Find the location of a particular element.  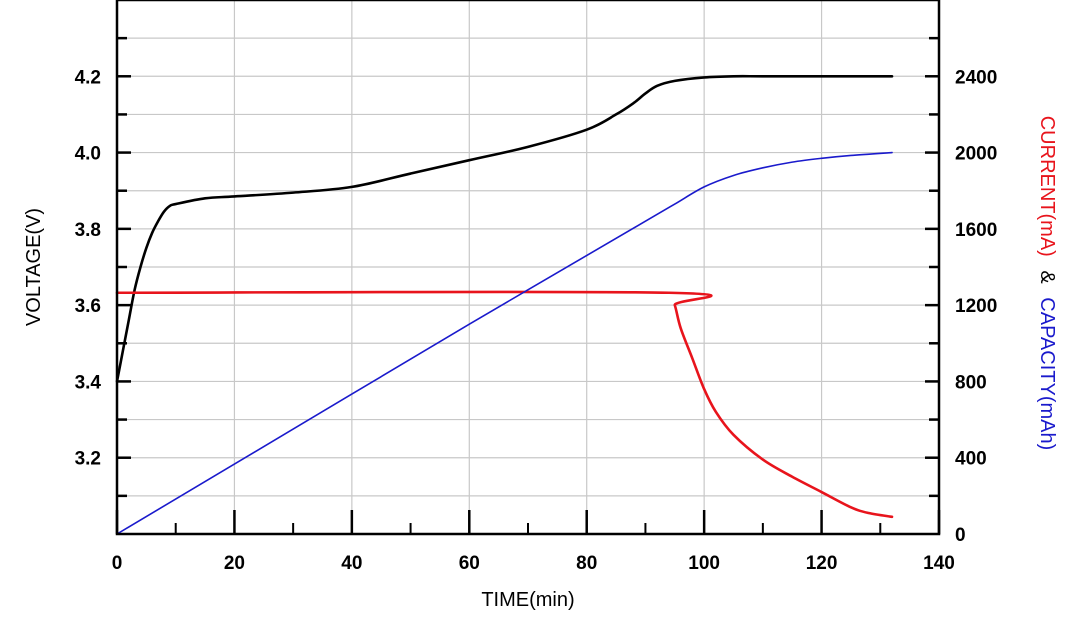

y-right-tick-label: 1200 is located at coordinates (976, 306).